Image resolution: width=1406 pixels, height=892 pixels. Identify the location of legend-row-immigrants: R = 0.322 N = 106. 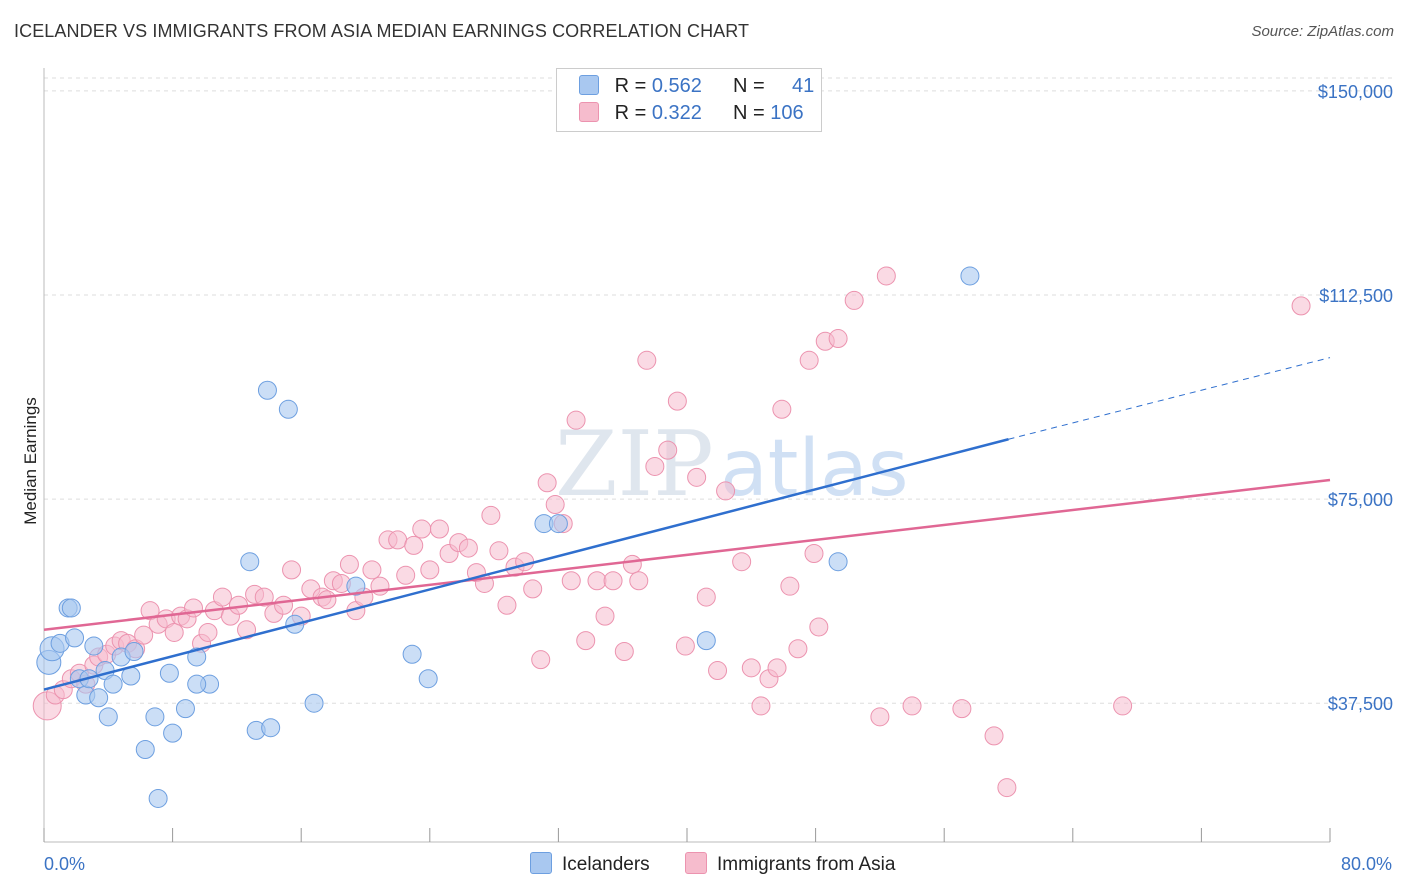
(691, 114).